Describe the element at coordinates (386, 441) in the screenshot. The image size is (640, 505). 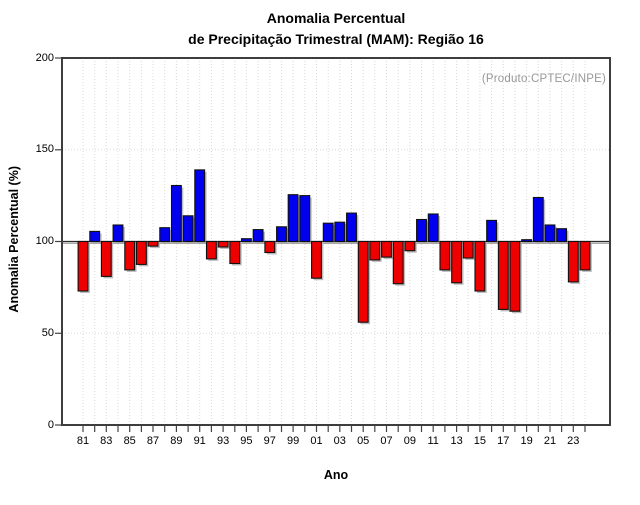
I see `x-tick-label-07: 07` at that location.